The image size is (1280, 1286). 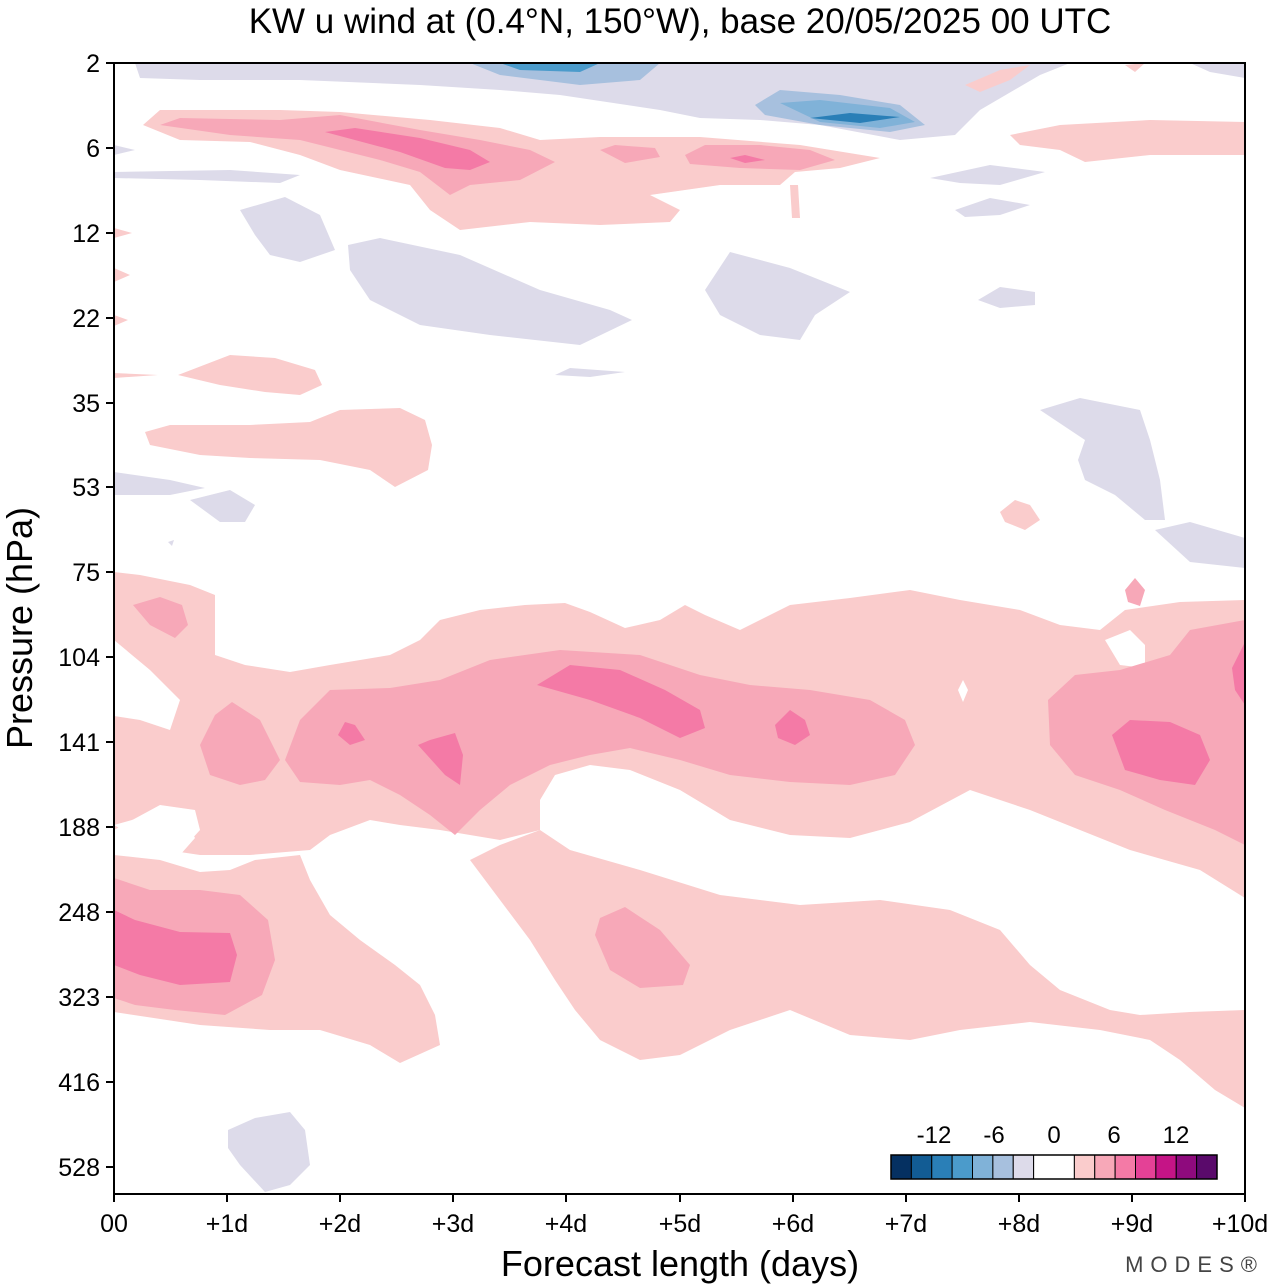 What do you see at coordinates (1217, 70) in the screenshot?
I see `contour-neg-2-top-right` at bounding box center [1217, 70].